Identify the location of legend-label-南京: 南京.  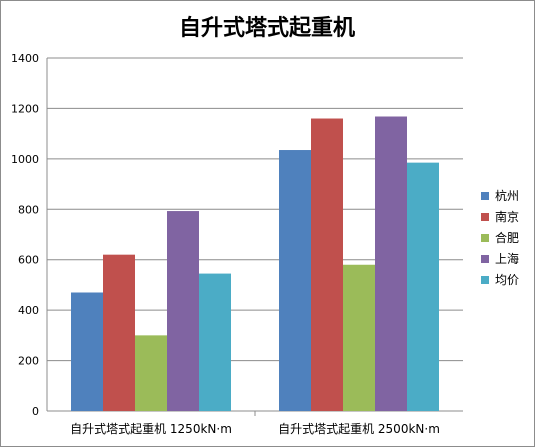
(507, 216).